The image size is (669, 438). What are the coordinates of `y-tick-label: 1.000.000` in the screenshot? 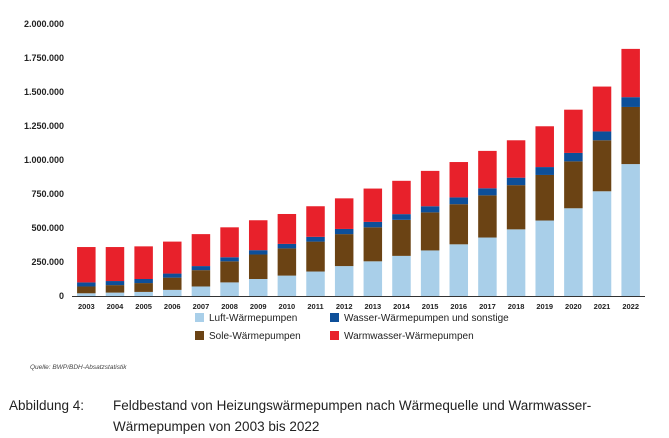 It's located at (44, 160).